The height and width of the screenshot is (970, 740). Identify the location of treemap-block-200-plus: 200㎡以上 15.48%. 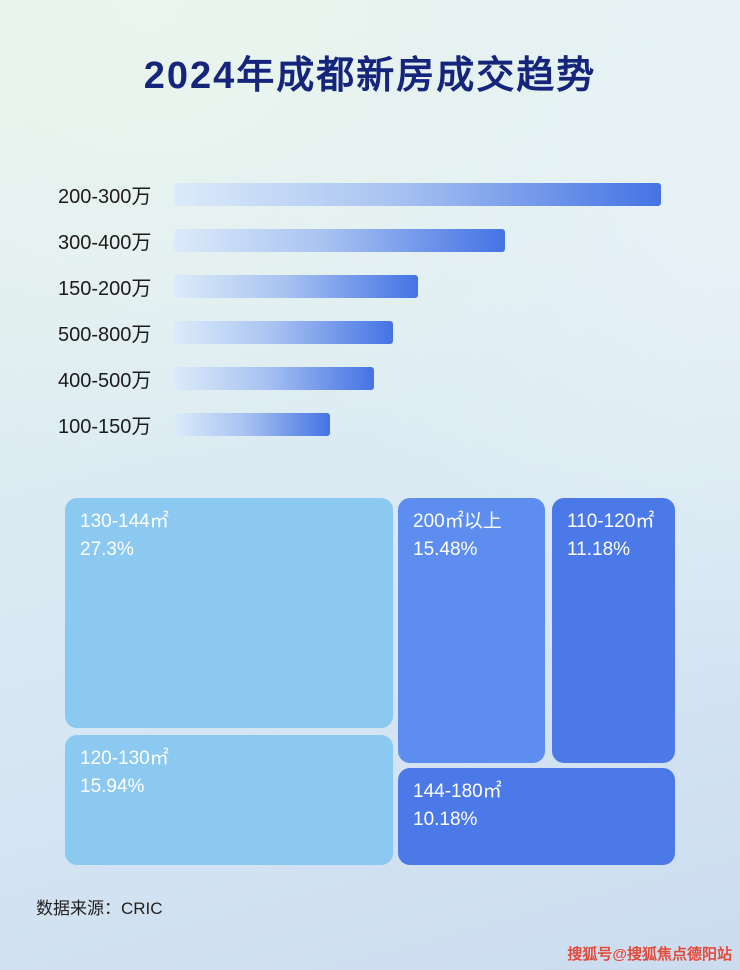
(471, 630).